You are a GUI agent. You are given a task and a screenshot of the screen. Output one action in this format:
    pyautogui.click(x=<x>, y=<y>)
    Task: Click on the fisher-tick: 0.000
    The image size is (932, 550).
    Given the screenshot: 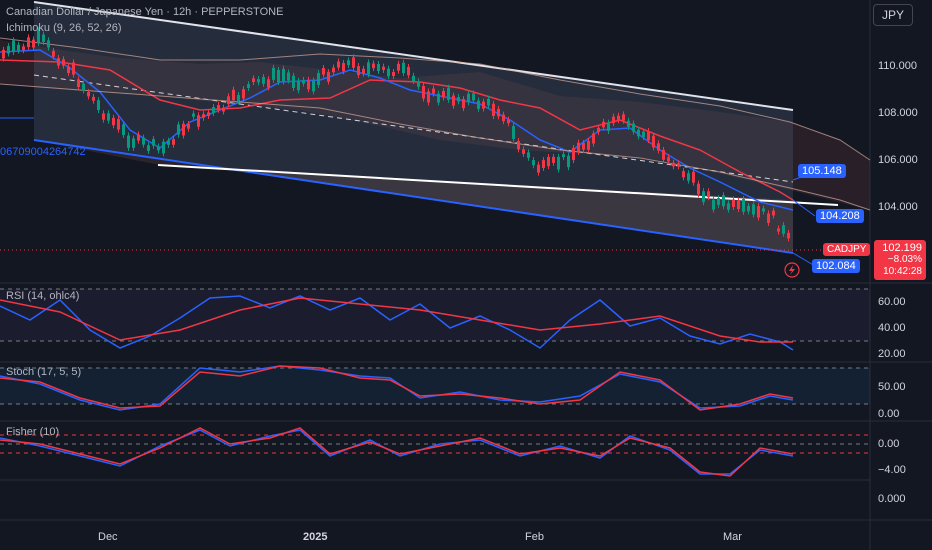 What is the action you would take?
    pyautogui.click(x=892, y=499)
    